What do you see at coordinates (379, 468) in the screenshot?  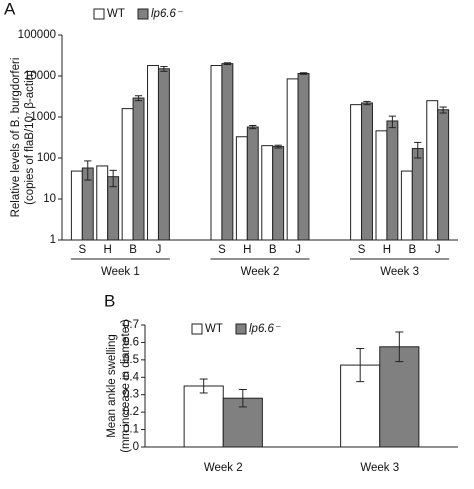 I see `x-tick-label: Week 3` at bounding box center [379, 468].